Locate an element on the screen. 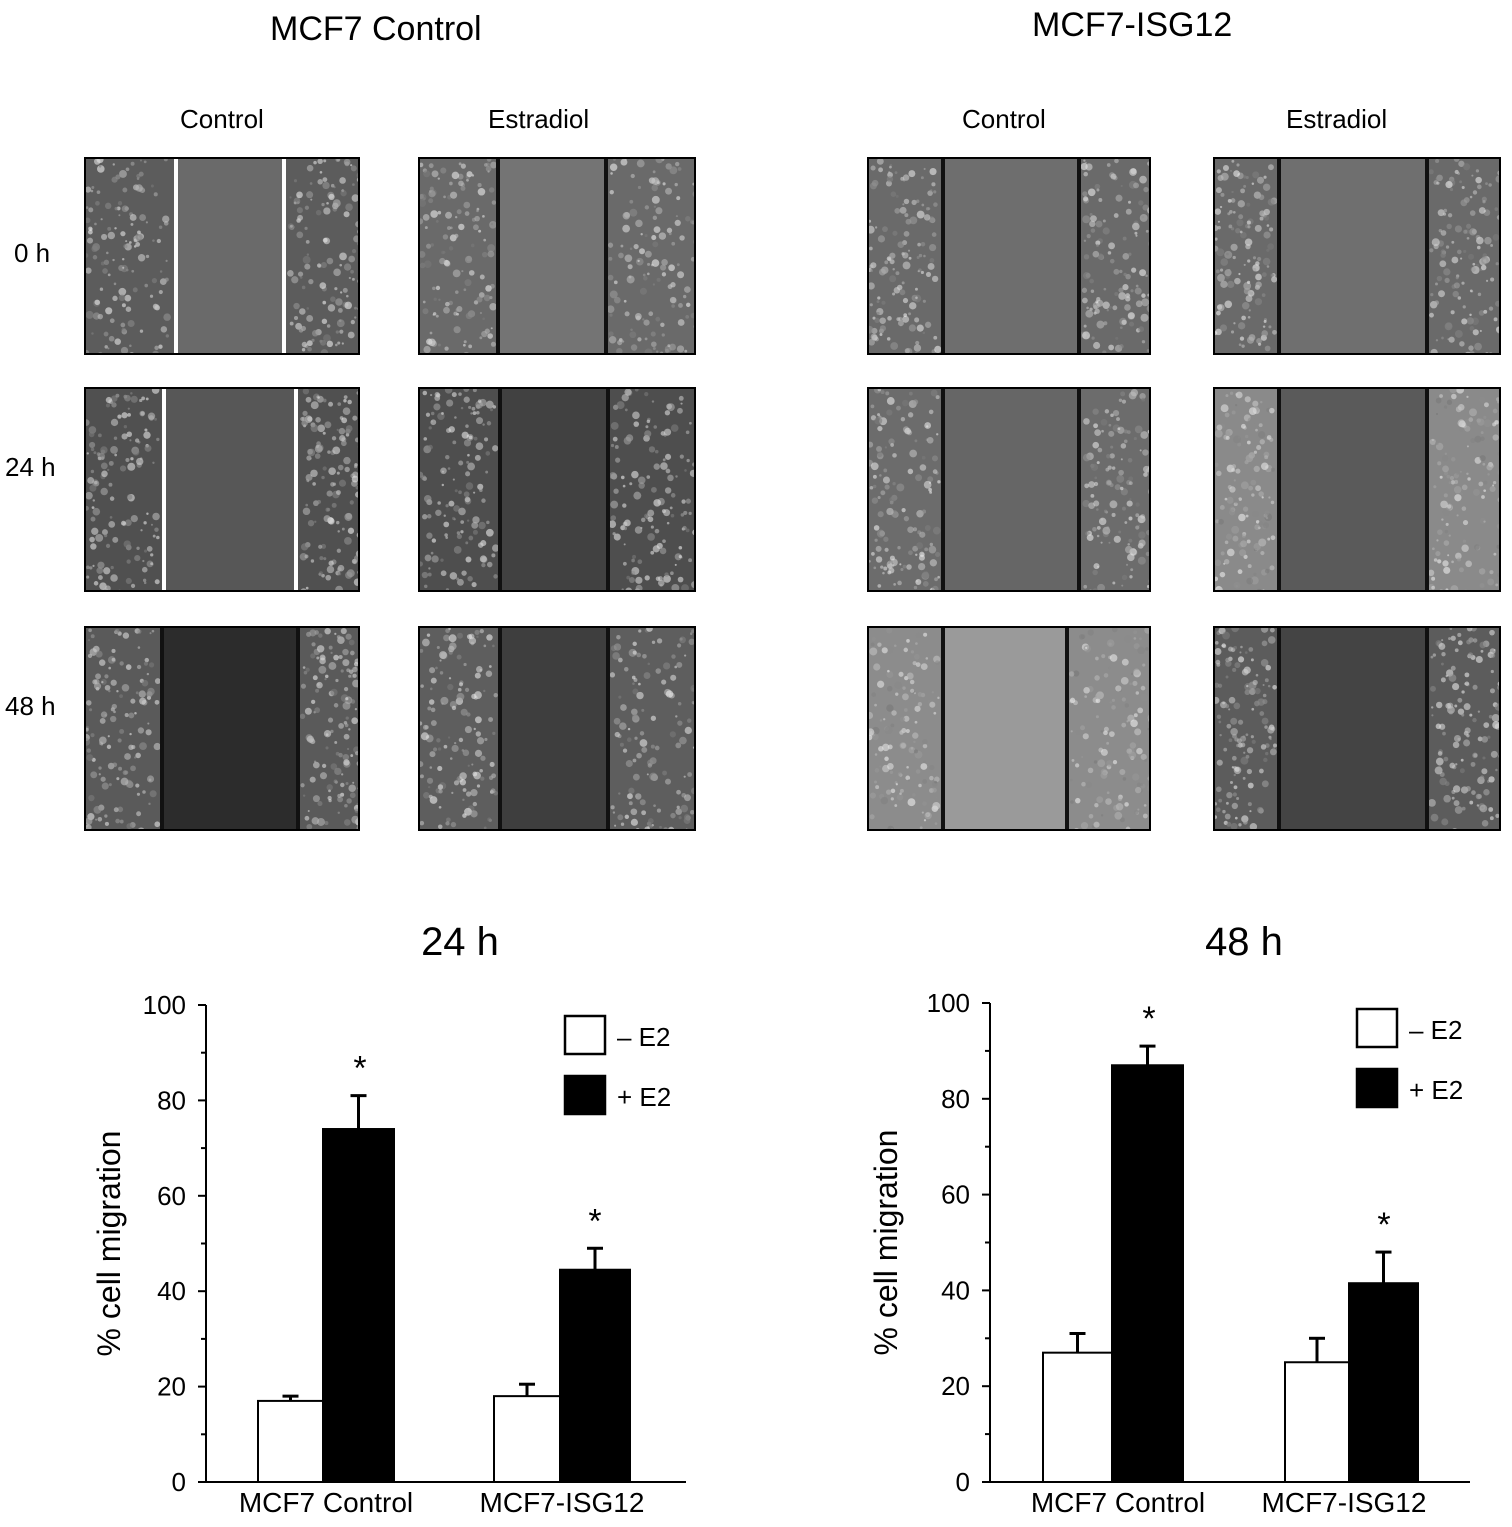  chart-title: 24 h is located at coordinates (460, 942).